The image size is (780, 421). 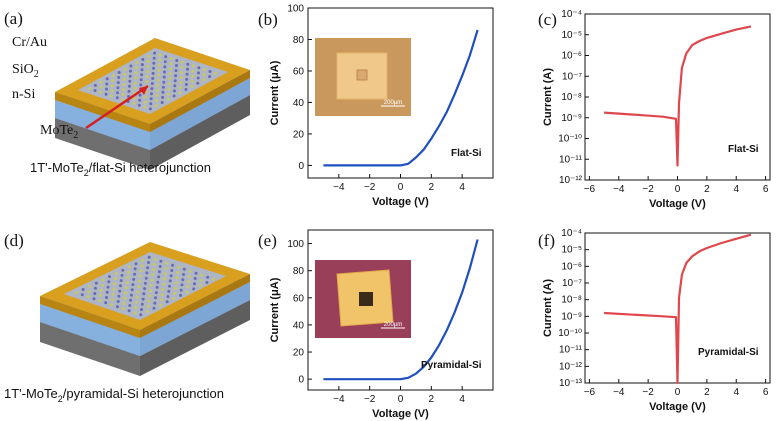 I want to click on electrode-frame-left, so click(x=90, y=317).